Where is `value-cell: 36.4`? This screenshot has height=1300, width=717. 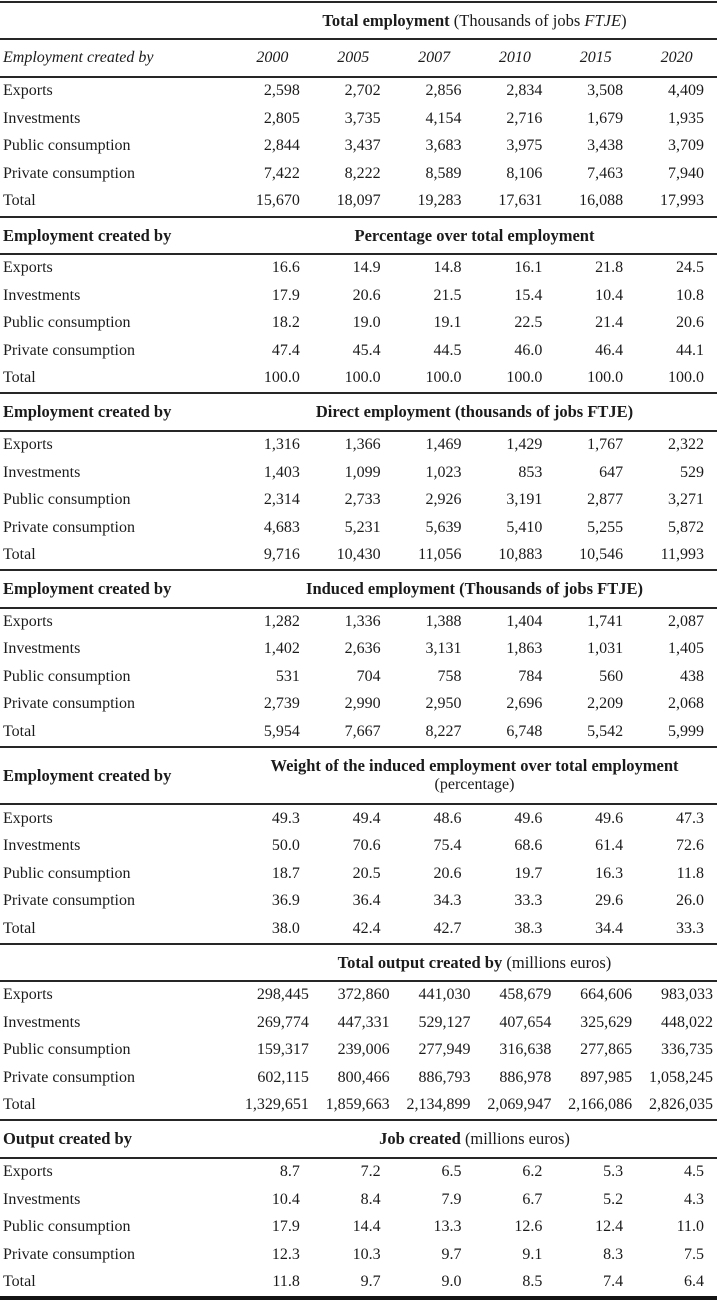 value-cell: 36.4 is located at coordinates (366, 900).